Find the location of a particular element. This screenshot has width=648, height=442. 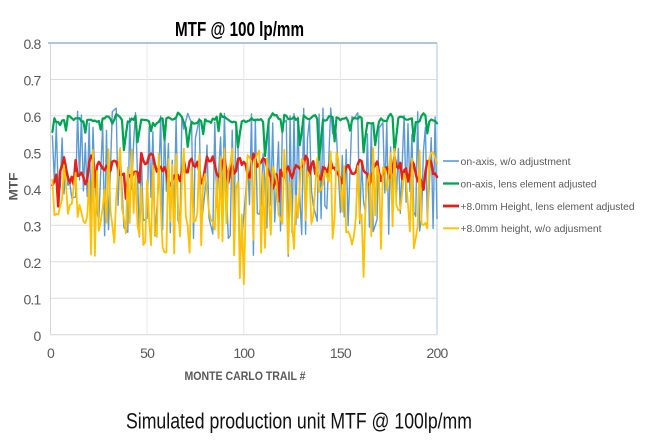

svg-text: 0.6 is located at coordinates (32, 117).